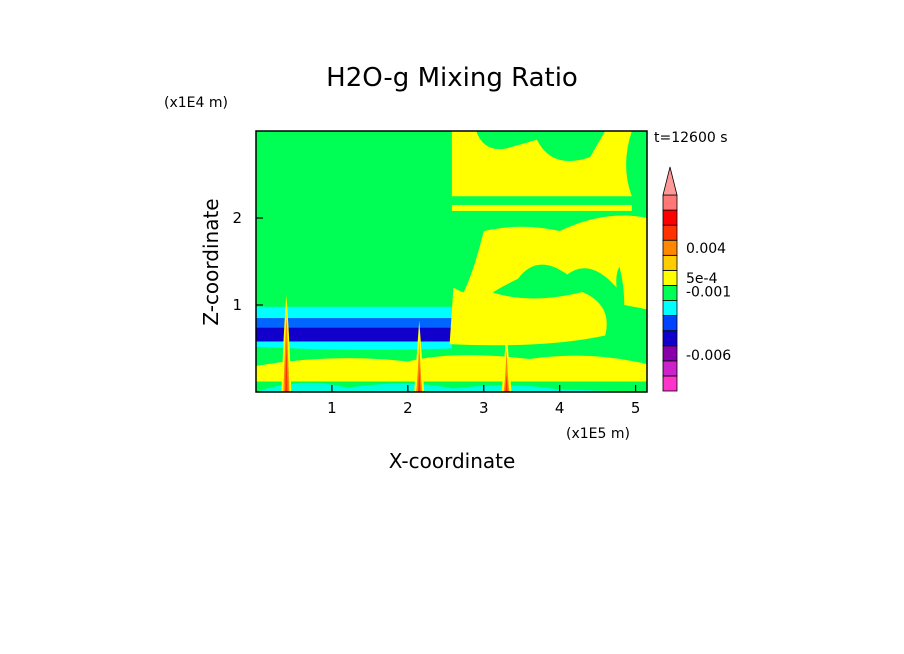 The width and height of the screenshot is (904, 654). I want to click on colorbar-label: -0.006, so click(708, 356).